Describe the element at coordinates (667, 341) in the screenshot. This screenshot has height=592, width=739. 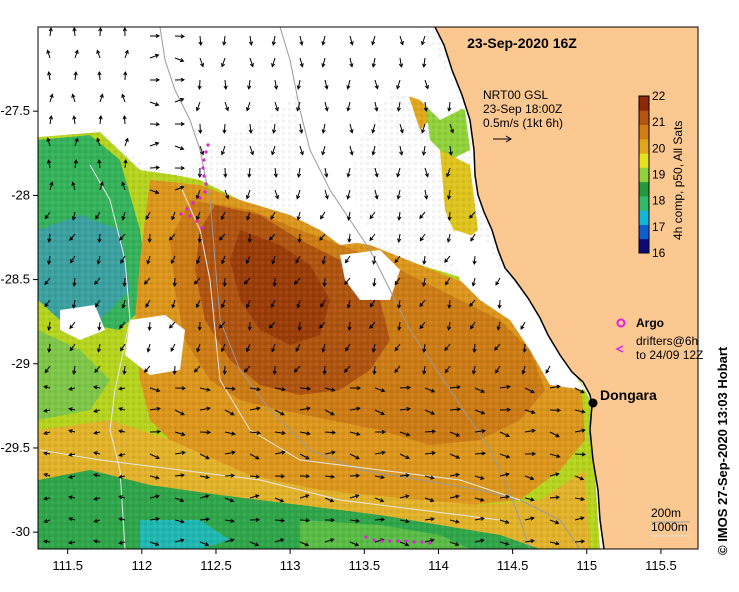
I see `drifters-label-1: drifters@6h` at that location.